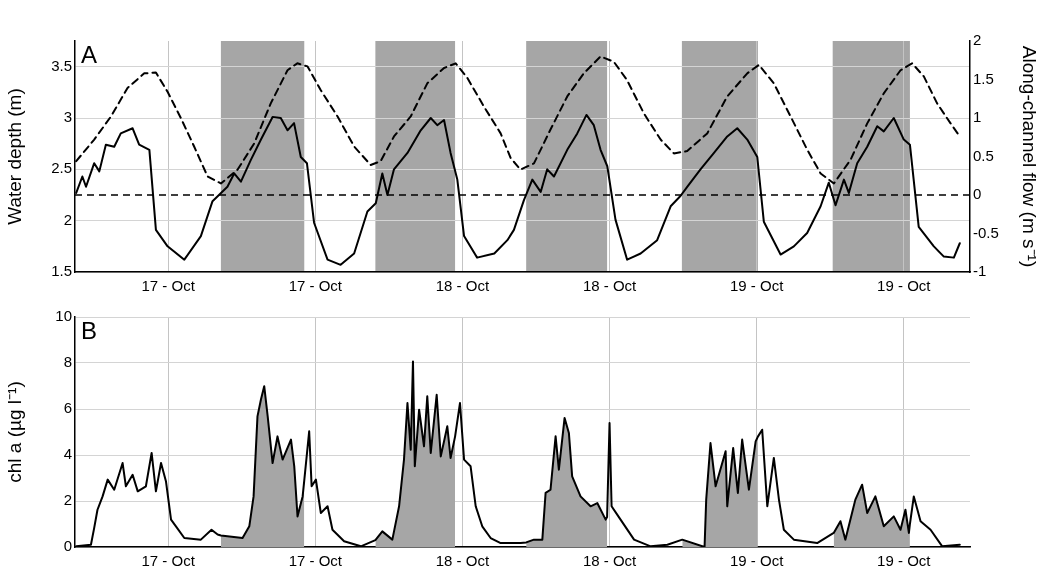 Image resolution: width=1044 pixels, height=573 pixels. I want to click on y-tick-label: 10, so click(63, 316).